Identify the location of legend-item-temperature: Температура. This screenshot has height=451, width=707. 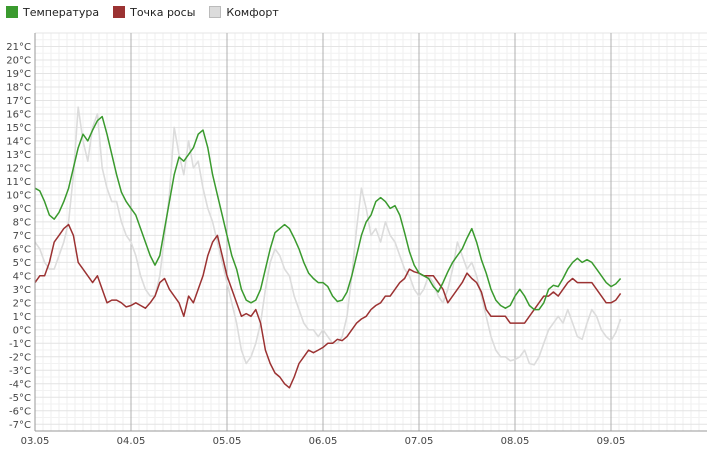
(52, 12).